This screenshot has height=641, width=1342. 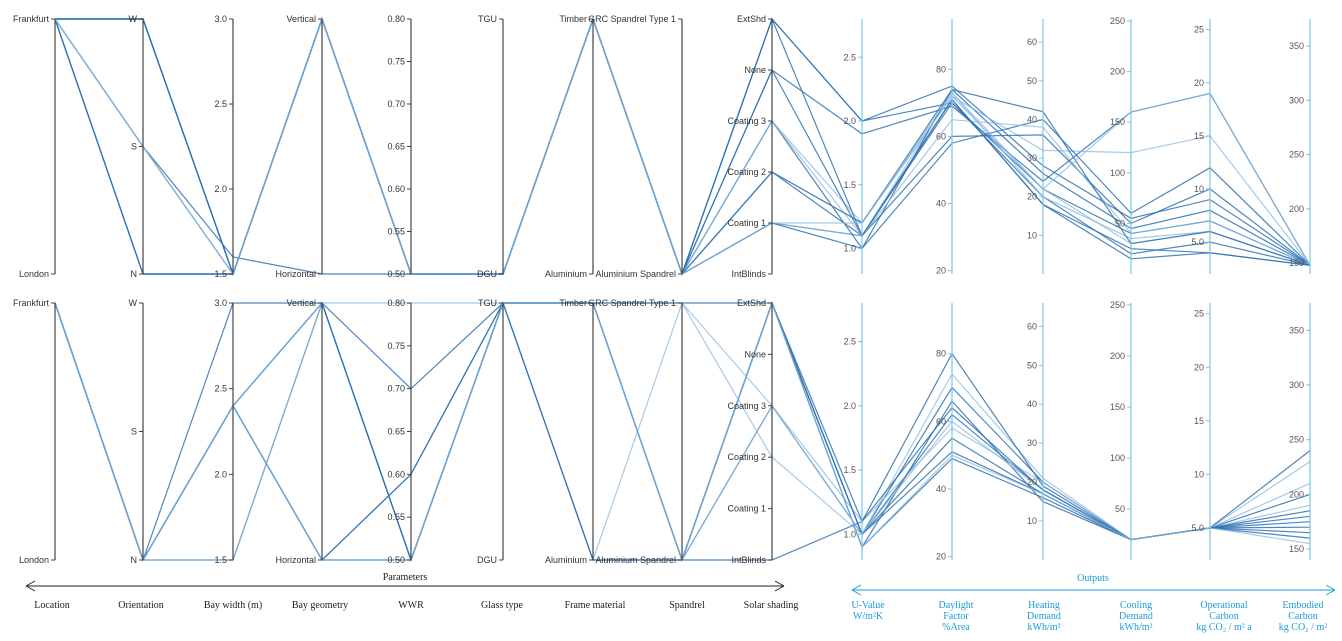 I want to click on param-label-location: Location, so click(x=52, y=605).